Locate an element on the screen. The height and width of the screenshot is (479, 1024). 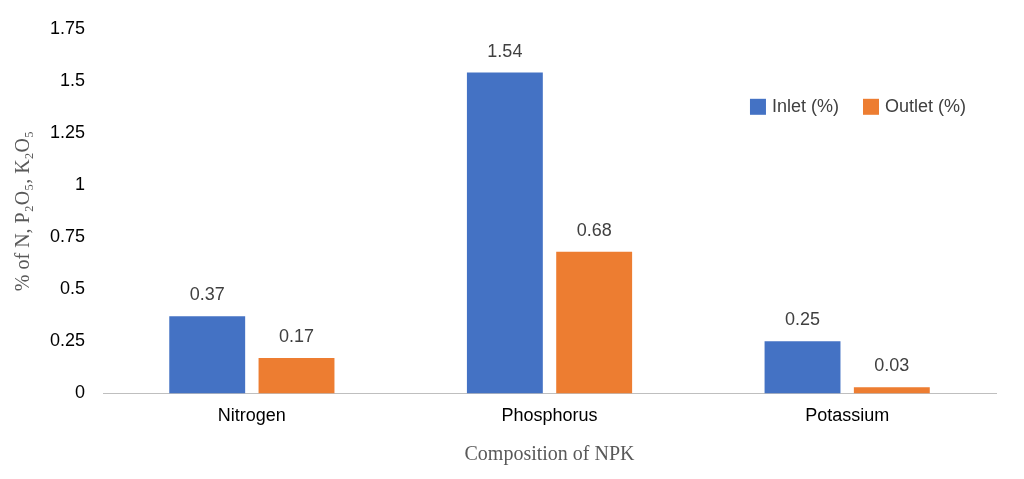
data-label: 0.25 is located at coordinates (803, 319).